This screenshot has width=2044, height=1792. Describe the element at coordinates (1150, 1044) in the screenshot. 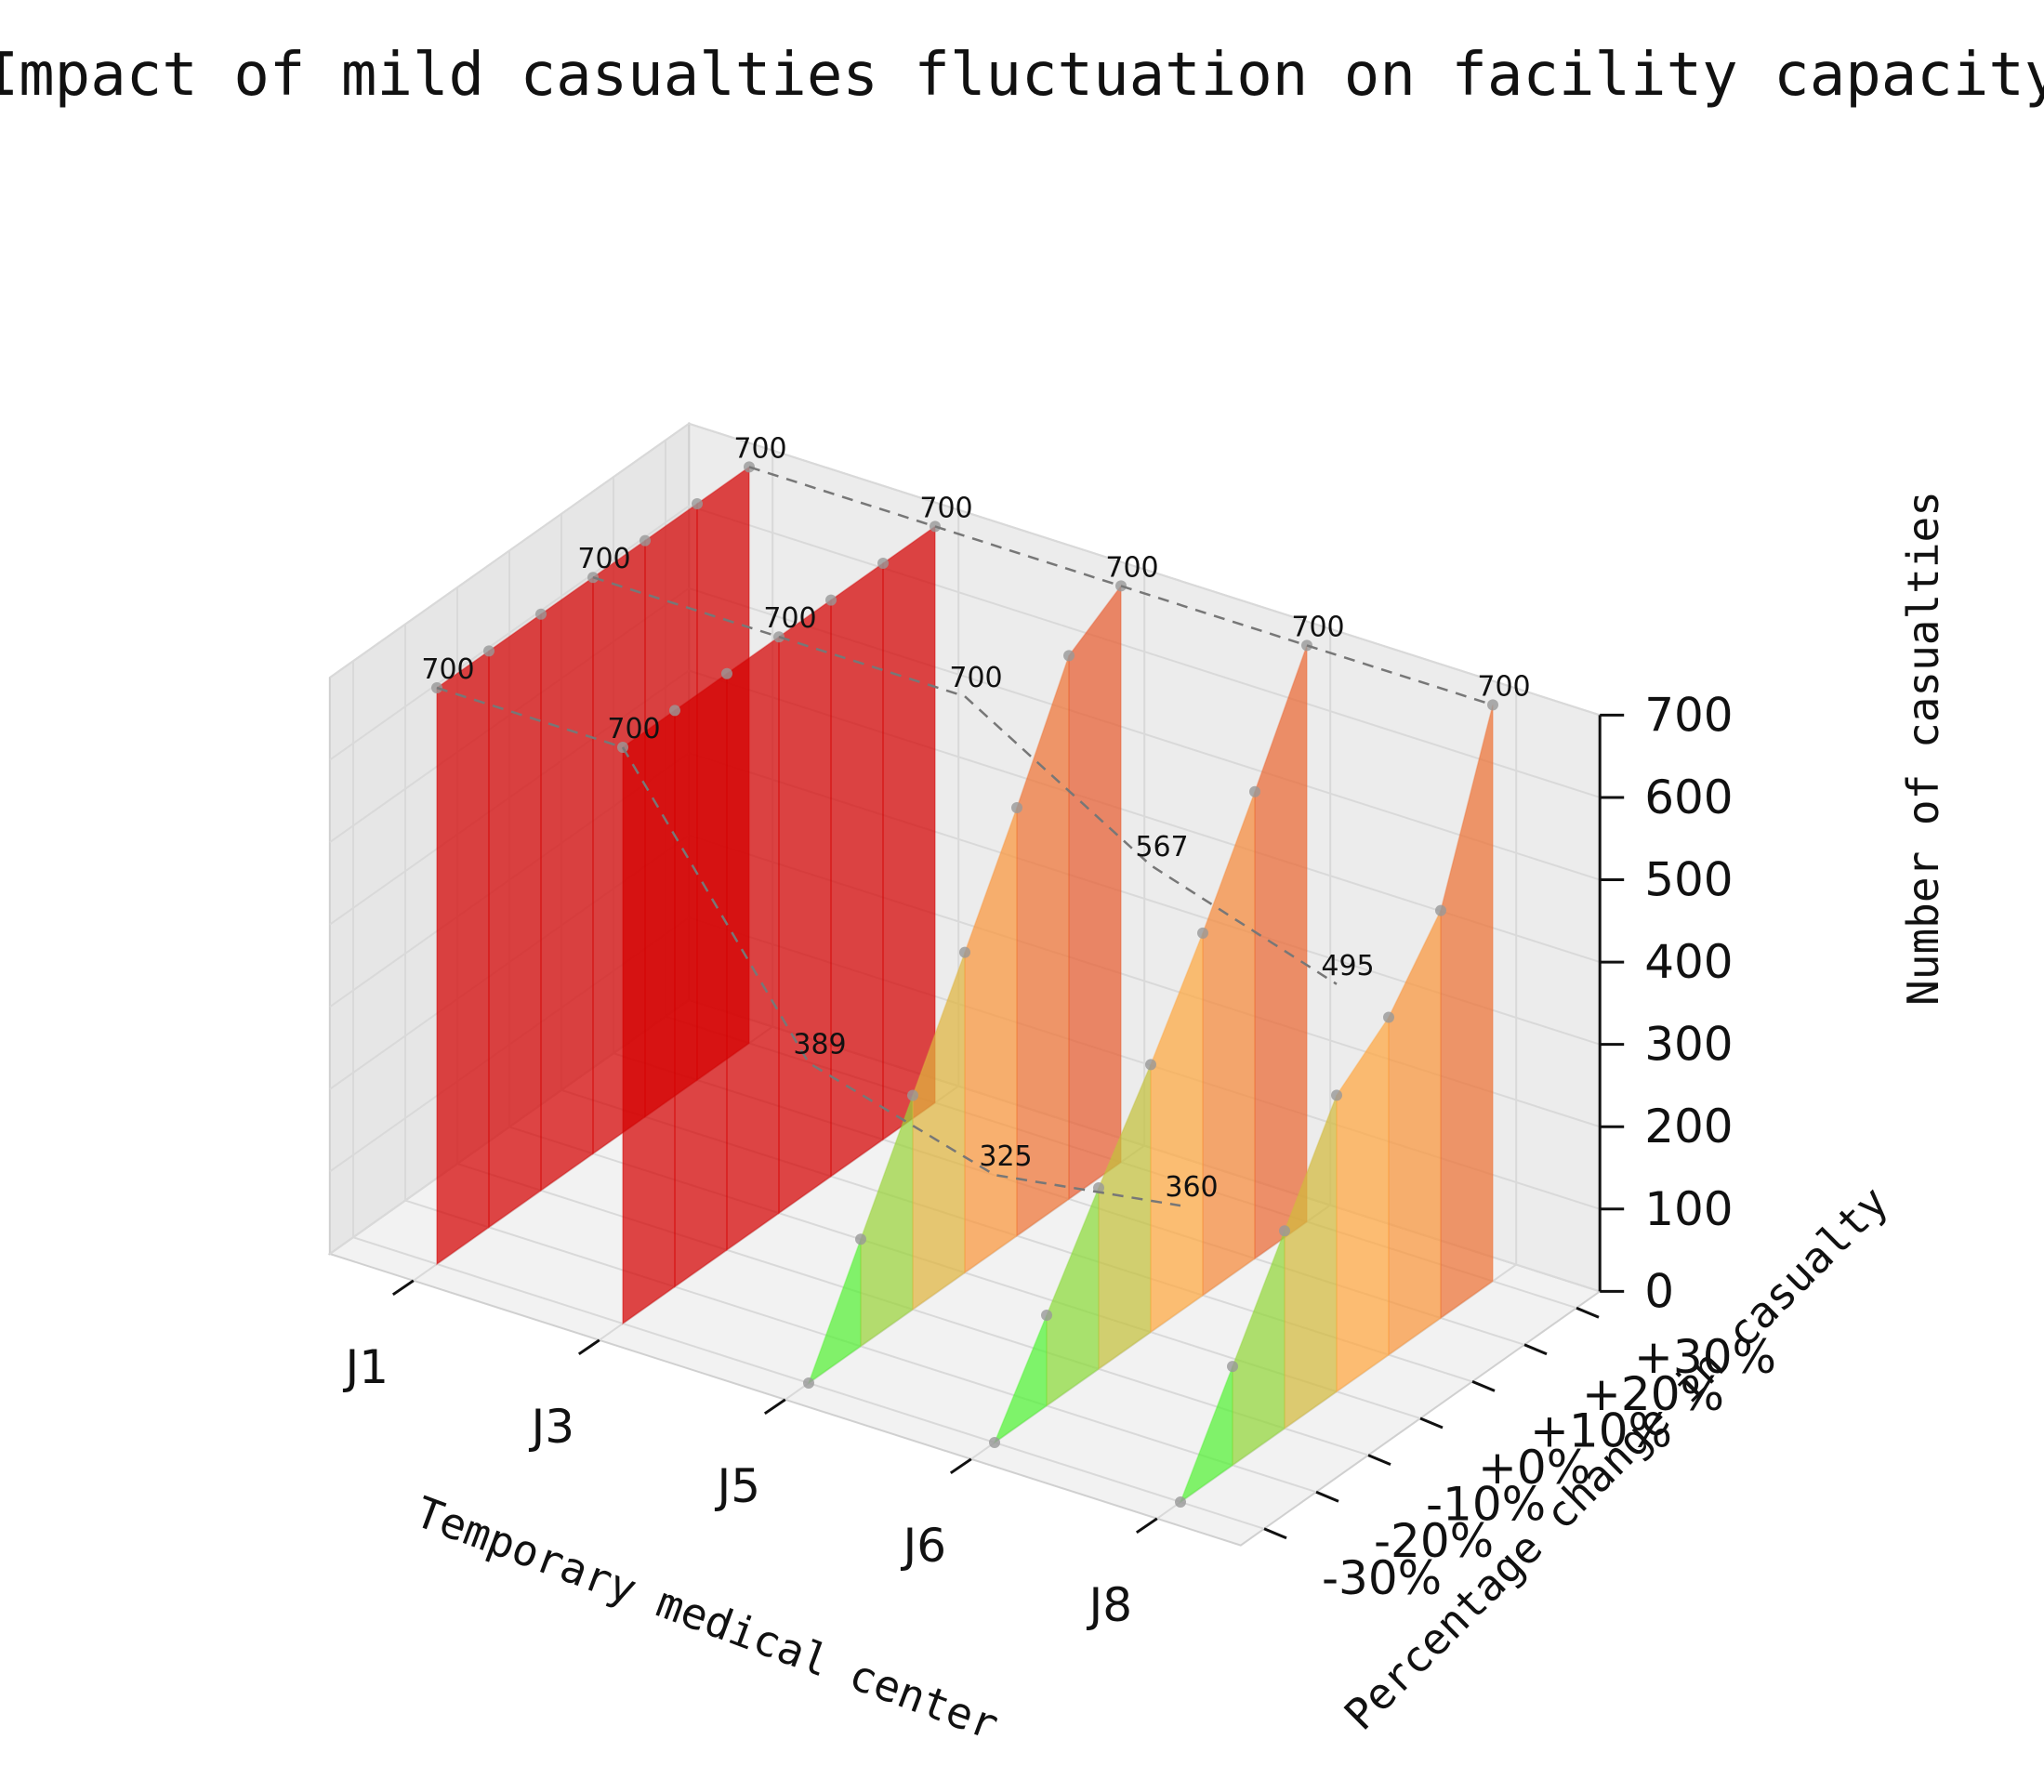

I see `ribbon-J6` at that location.